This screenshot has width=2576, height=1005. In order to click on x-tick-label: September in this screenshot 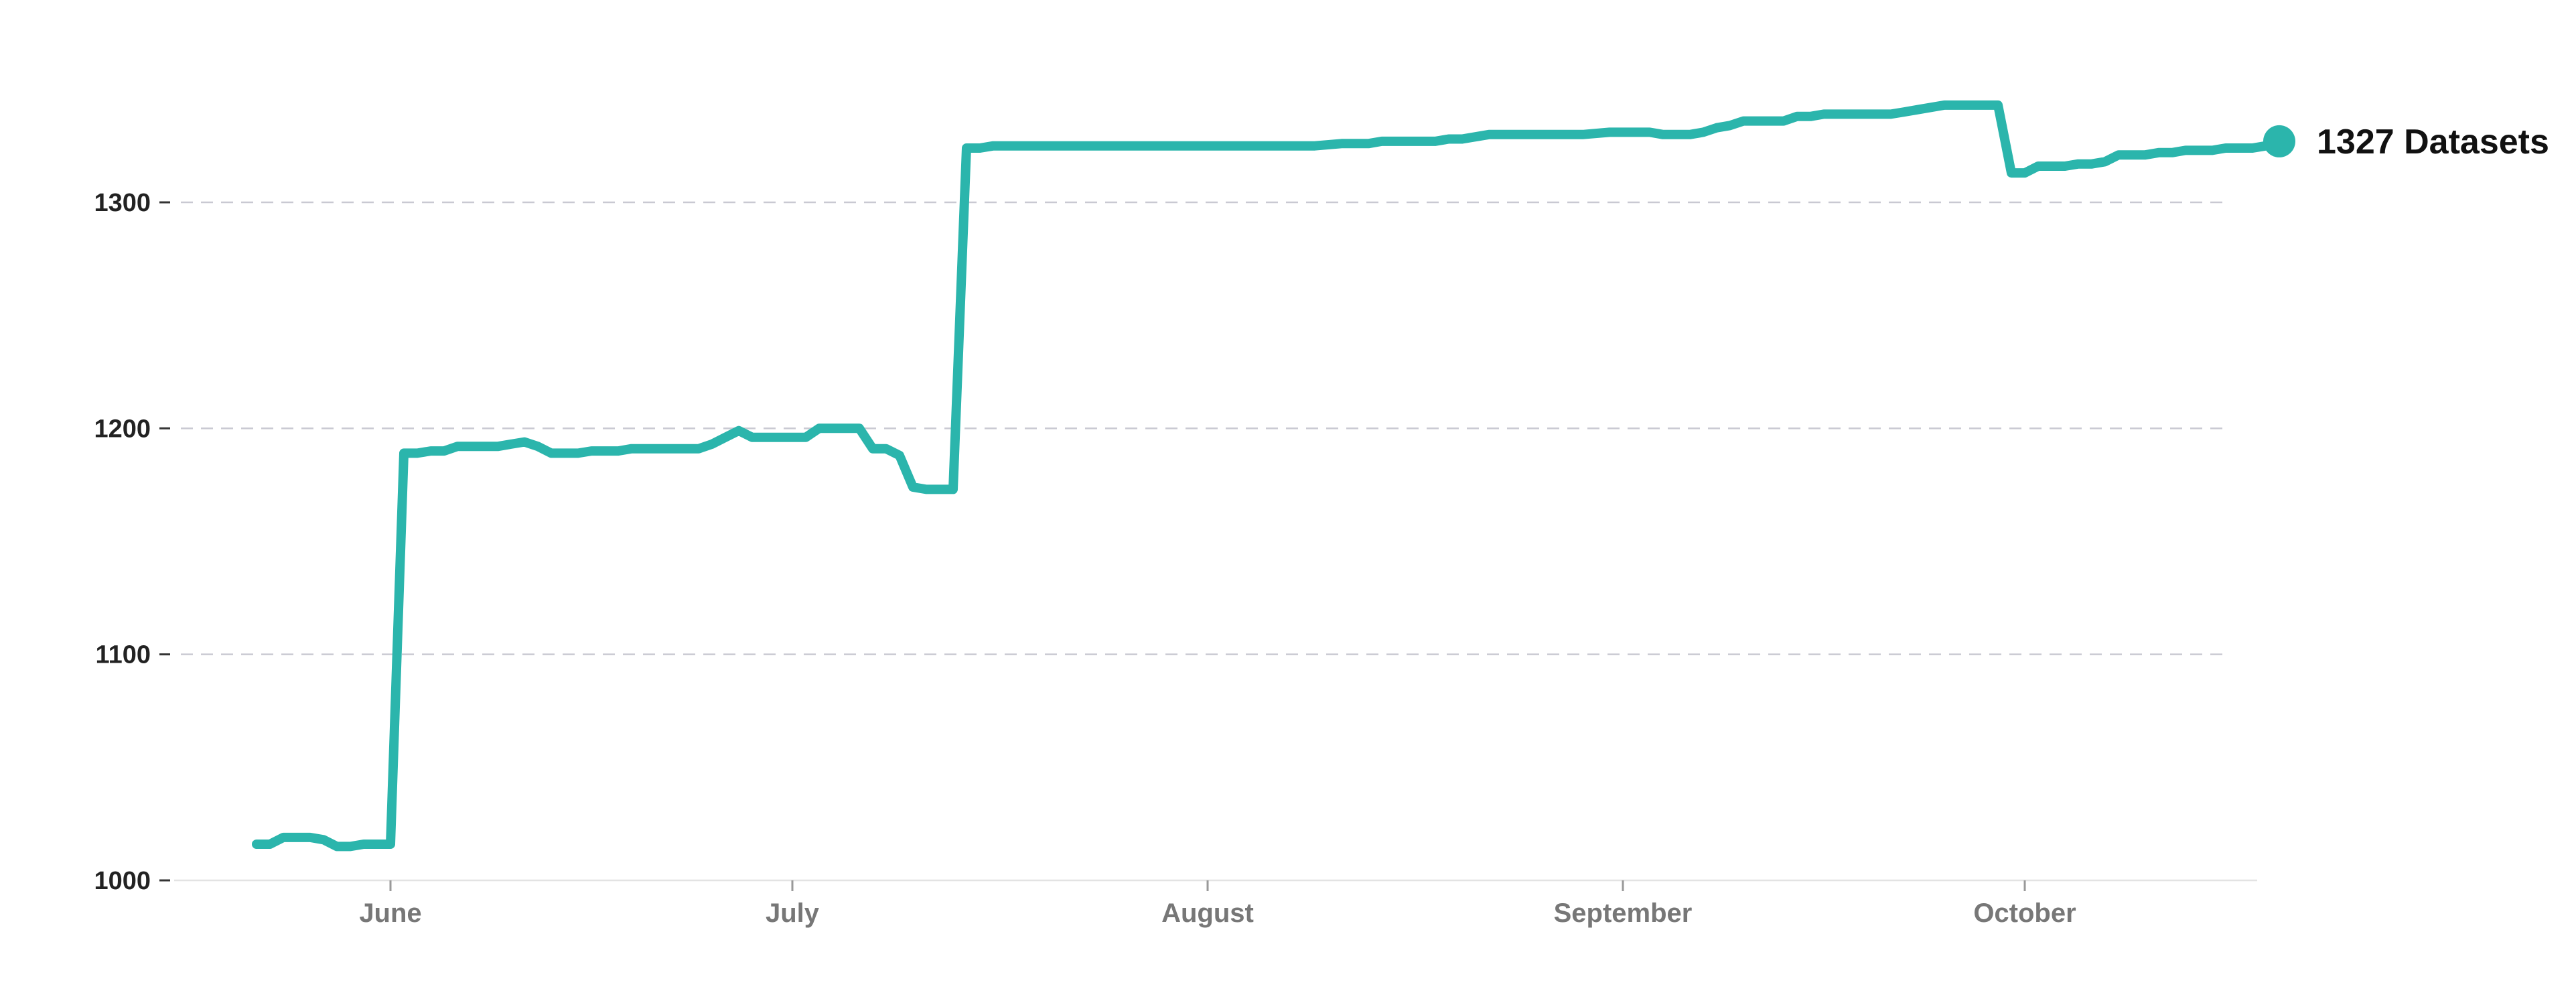, I will do `click(1623, 913)`.